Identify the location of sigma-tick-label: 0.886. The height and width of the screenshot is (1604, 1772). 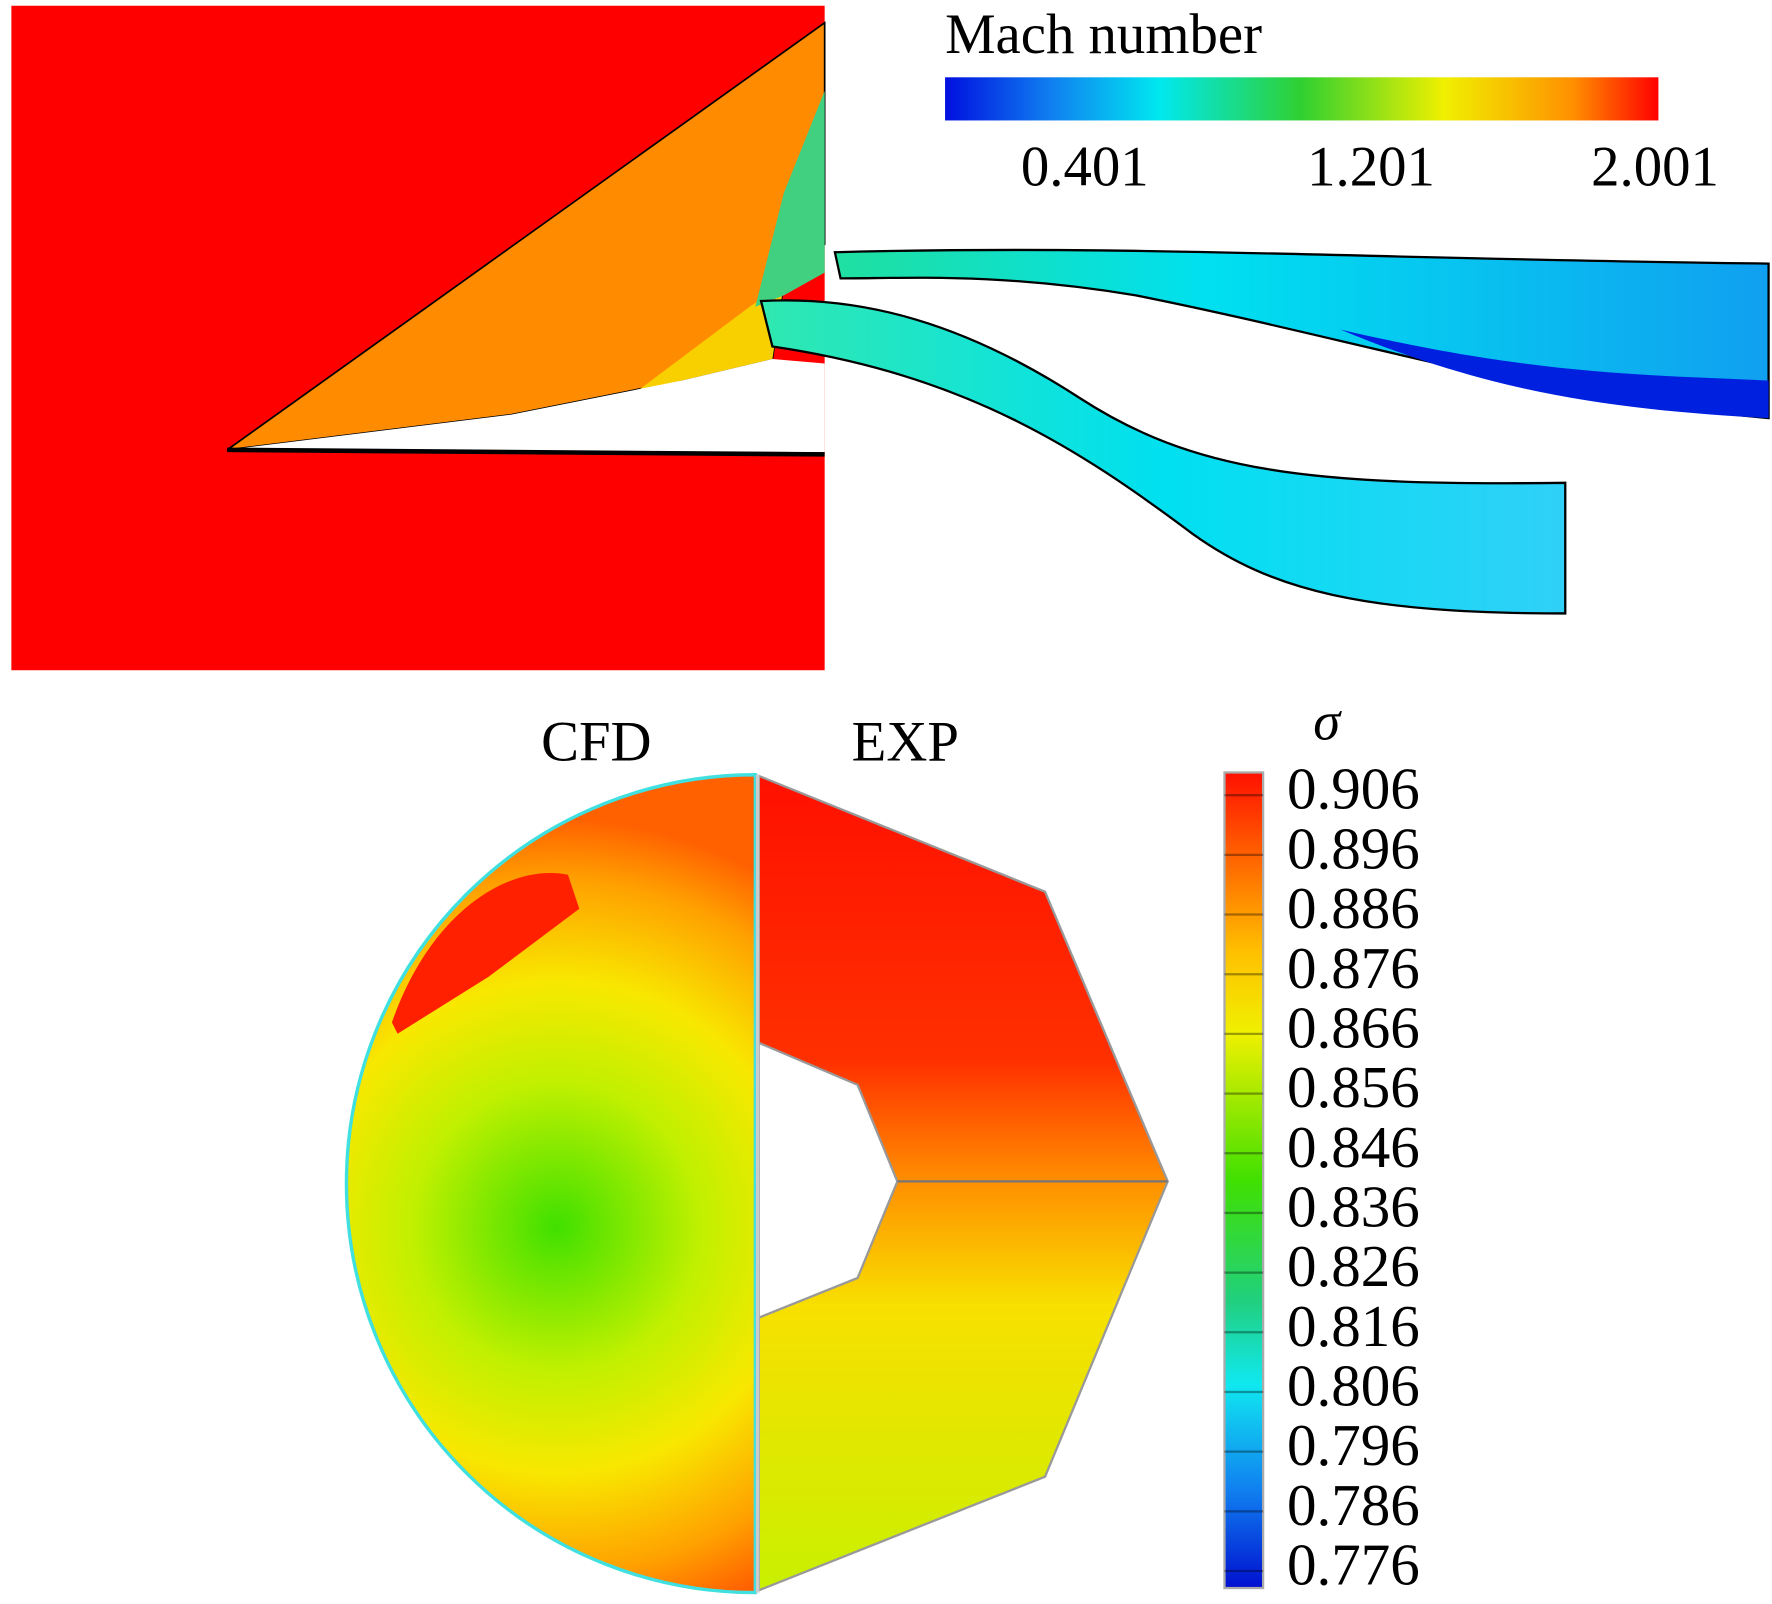
(1353, 908).